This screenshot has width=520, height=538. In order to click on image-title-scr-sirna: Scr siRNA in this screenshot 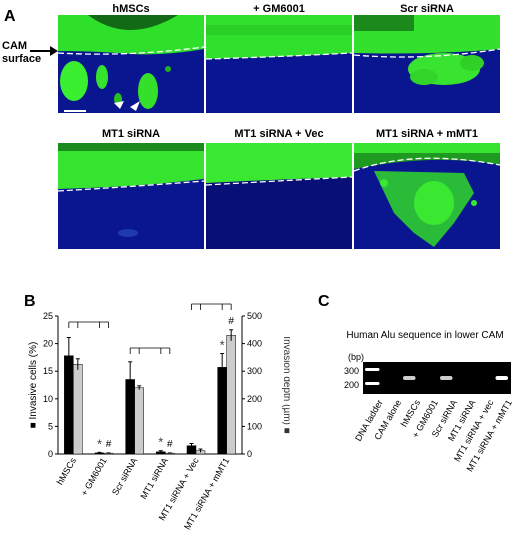, I will do `click(427, 9)`.